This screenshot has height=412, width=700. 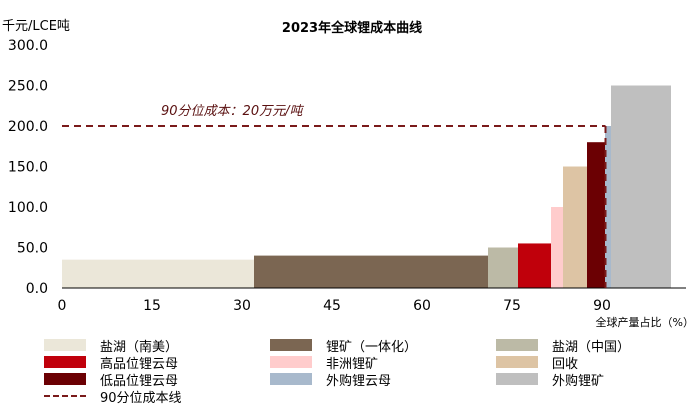 I want to click on y-tick-label: 300.0, so click(x=28, y=46).